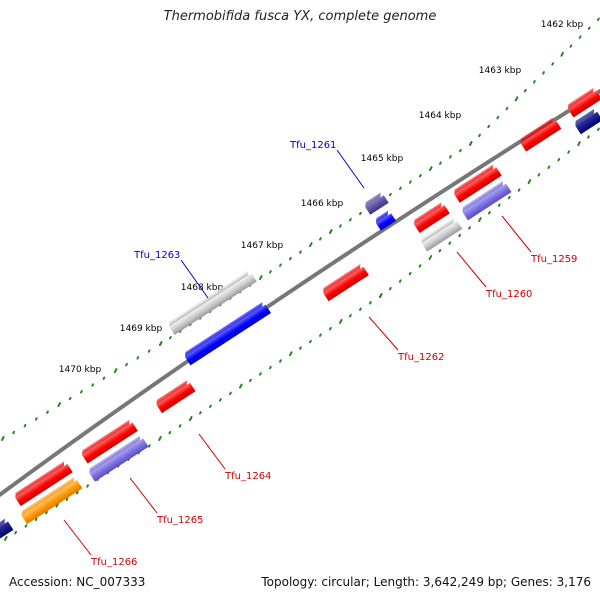 The height and width of the screenshot is (605, 600). What do you see at coordinates (586, 121) in the screenshot?
I see `gene-feature-upper-navy` at bounding box center [586, 121].